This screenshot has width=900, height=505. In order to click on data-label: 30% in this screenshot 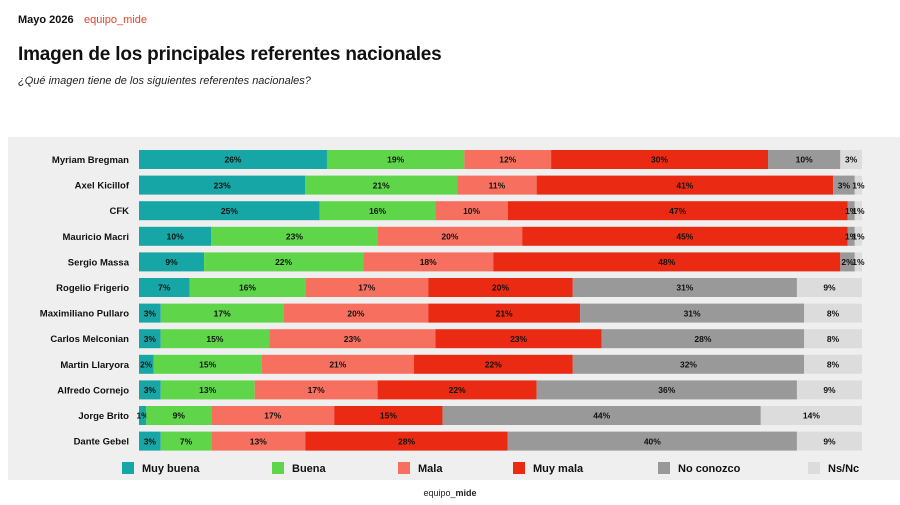, I will do `click(659, 160)`.